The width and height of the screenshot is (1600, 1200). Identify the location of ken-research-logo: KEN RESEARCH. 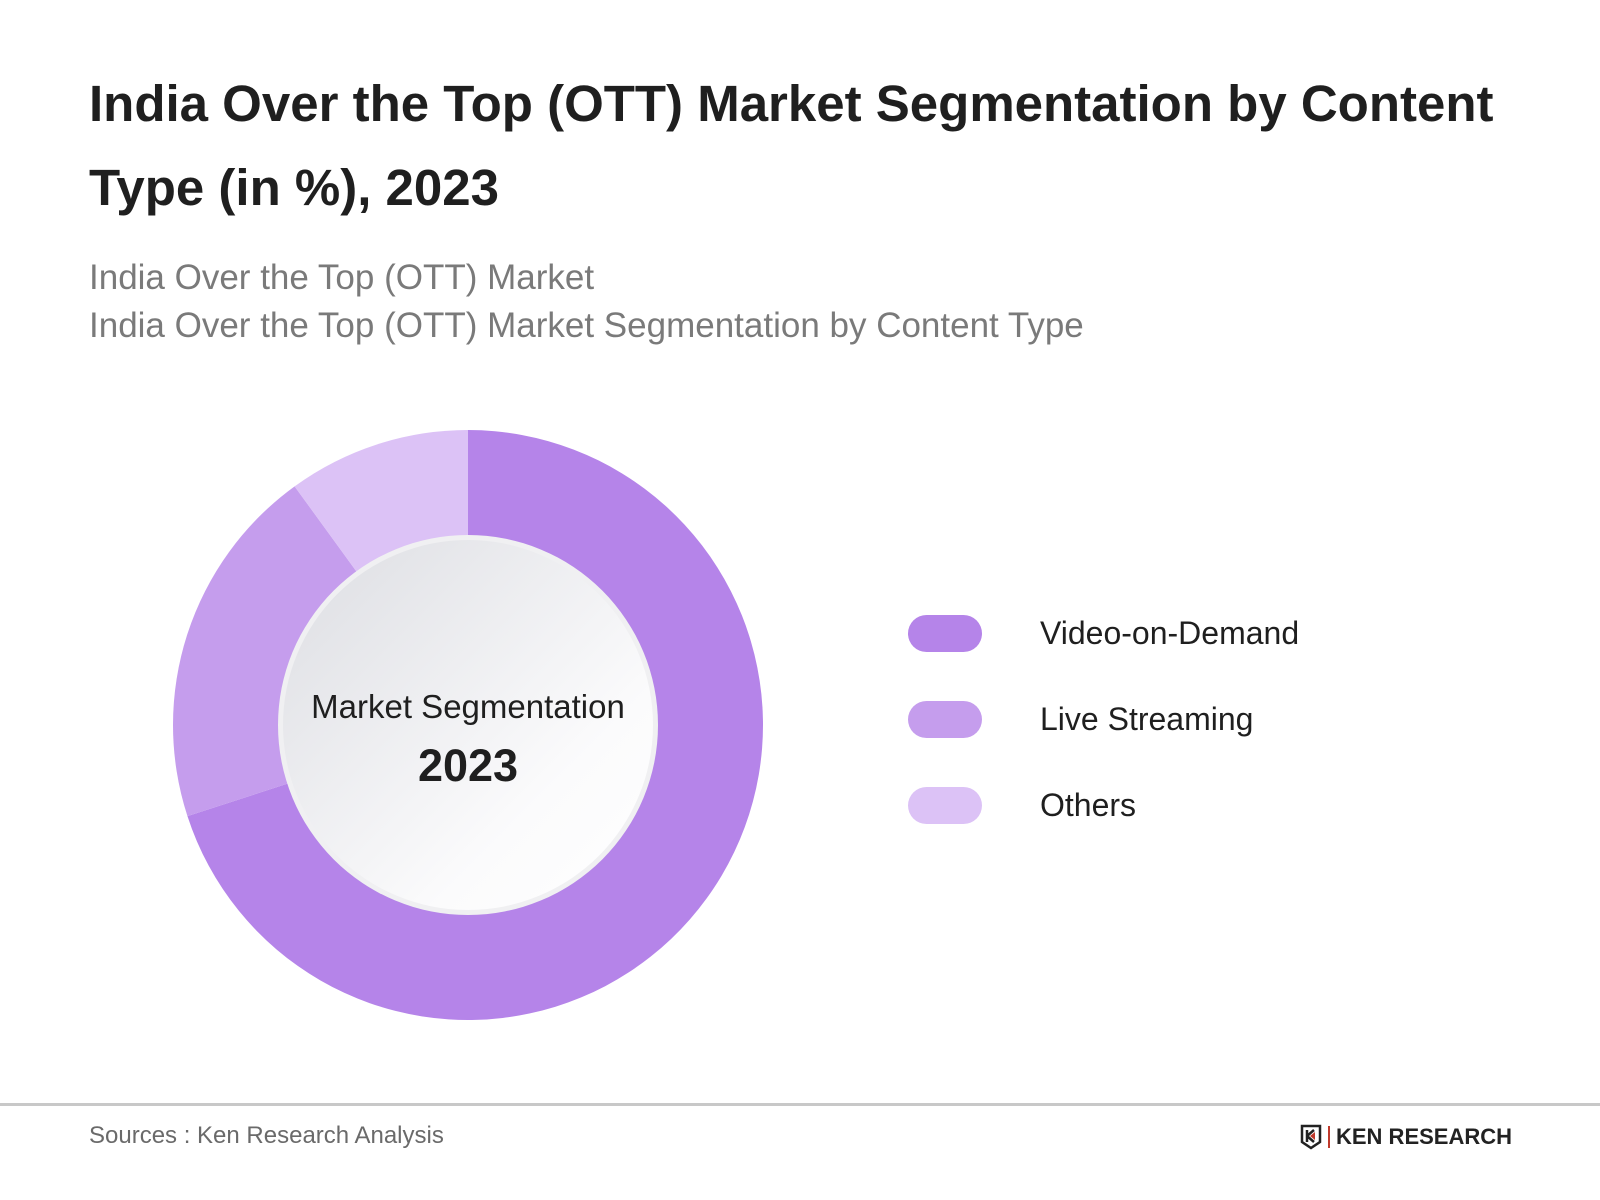
(1406, 1137).